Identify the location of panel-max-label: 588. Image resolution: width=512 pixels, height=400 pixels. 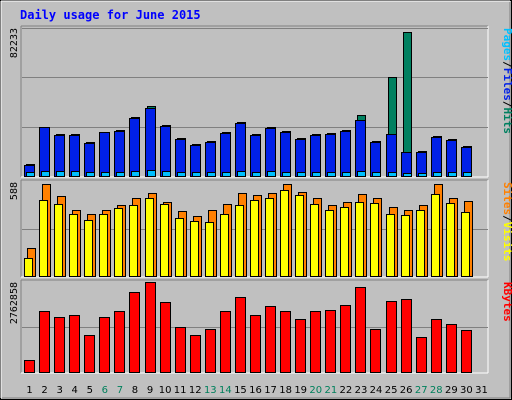
(14, 191).